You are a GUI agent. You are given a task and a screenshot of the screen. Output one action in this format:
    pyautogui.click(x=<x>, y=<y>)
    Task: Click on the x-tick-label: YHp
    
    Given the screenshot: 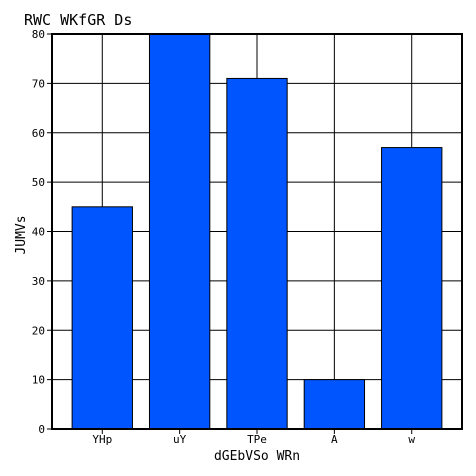 What is the action you would take?
    pyautogui.click(x=102, y=439)
    